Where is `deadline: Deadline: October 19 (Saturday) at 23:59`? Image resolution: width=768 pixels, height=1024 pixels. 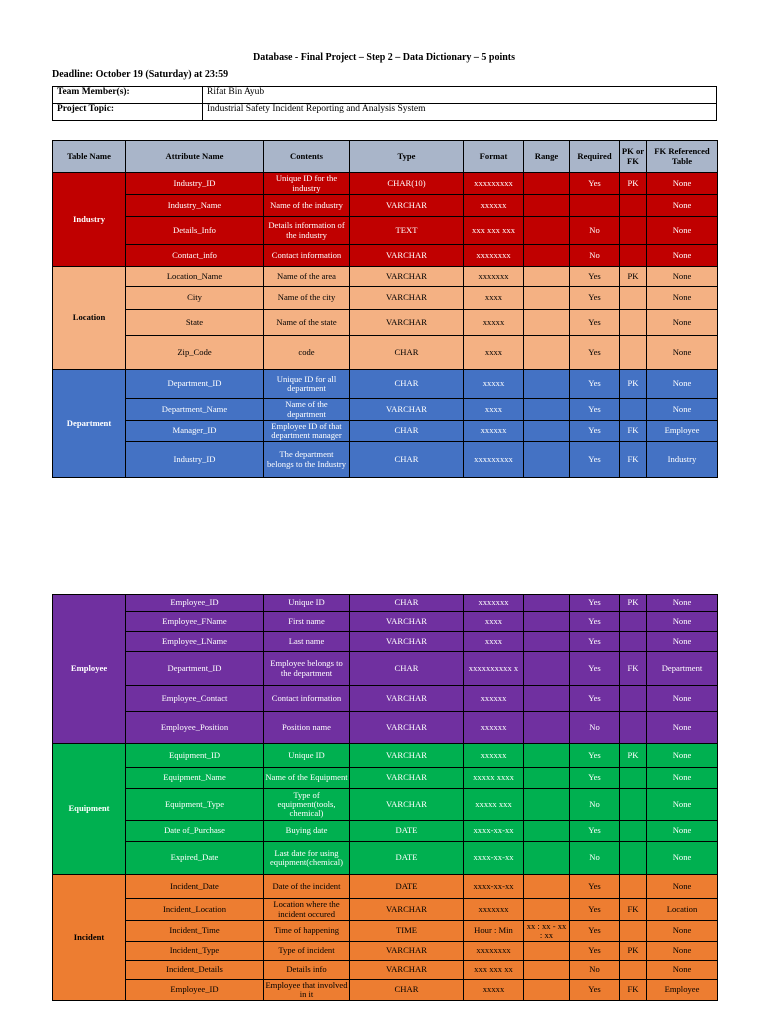
deadline: Deadline: October 19 (Saturday) at 23:59 is located at coordinates (140, 74).